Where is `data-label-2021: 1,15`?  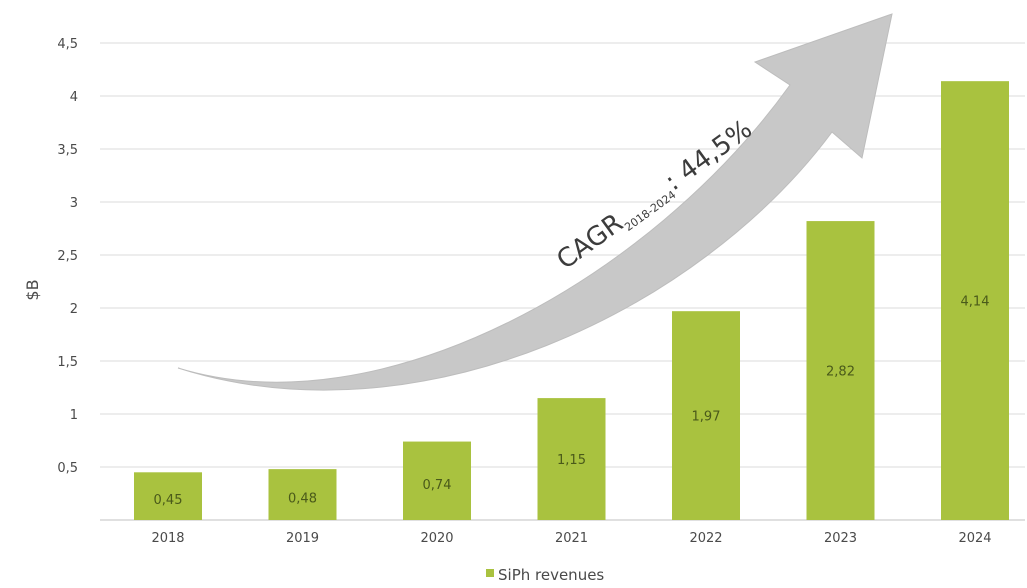
data-label-2021: 1,15 is located at coordinates (571, 460).